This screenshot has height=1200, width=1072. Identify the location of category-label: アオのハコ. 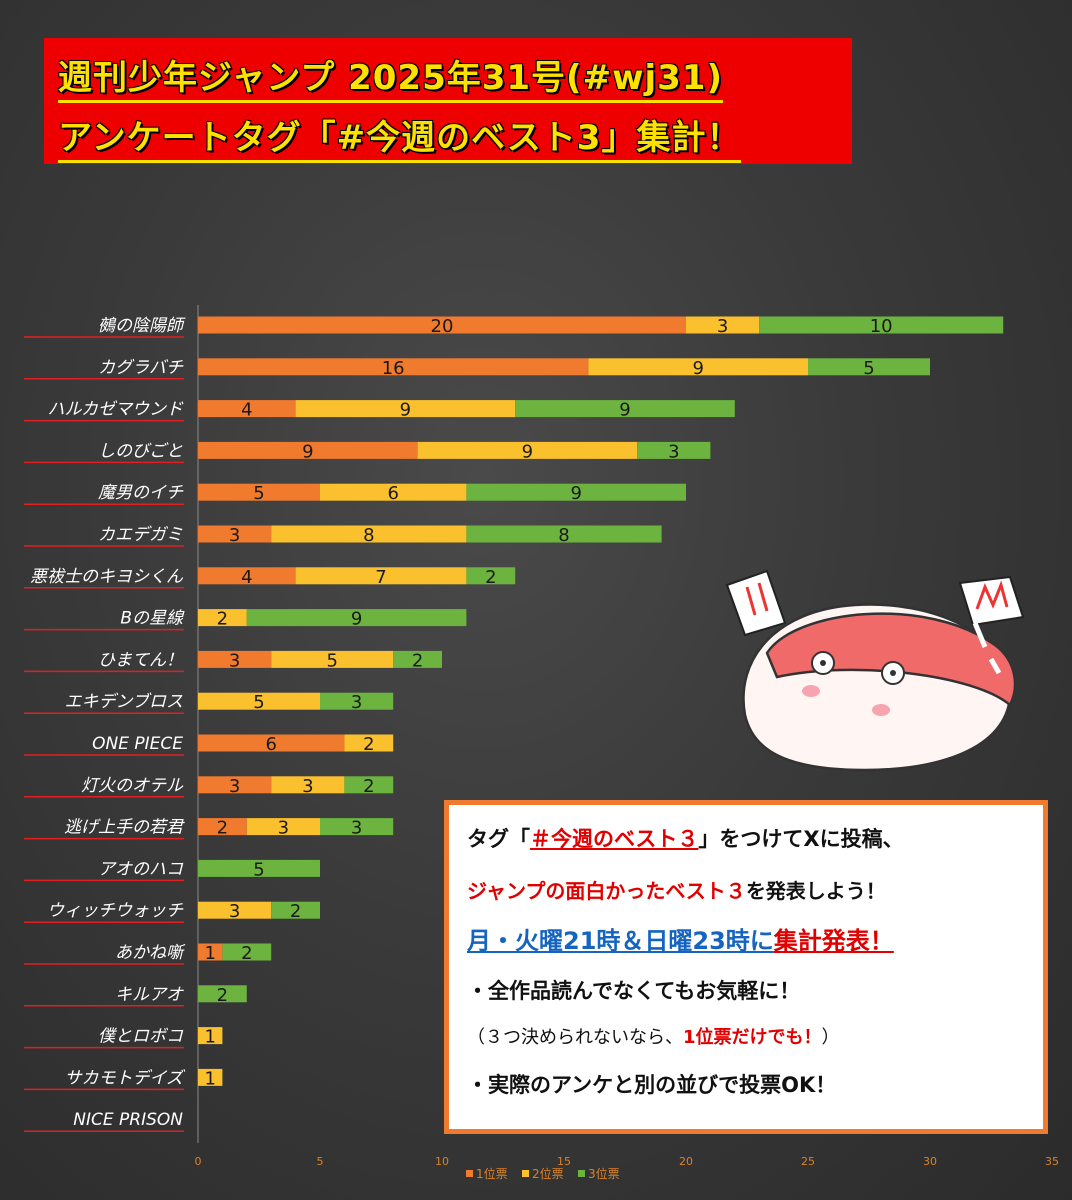
(141, 869).